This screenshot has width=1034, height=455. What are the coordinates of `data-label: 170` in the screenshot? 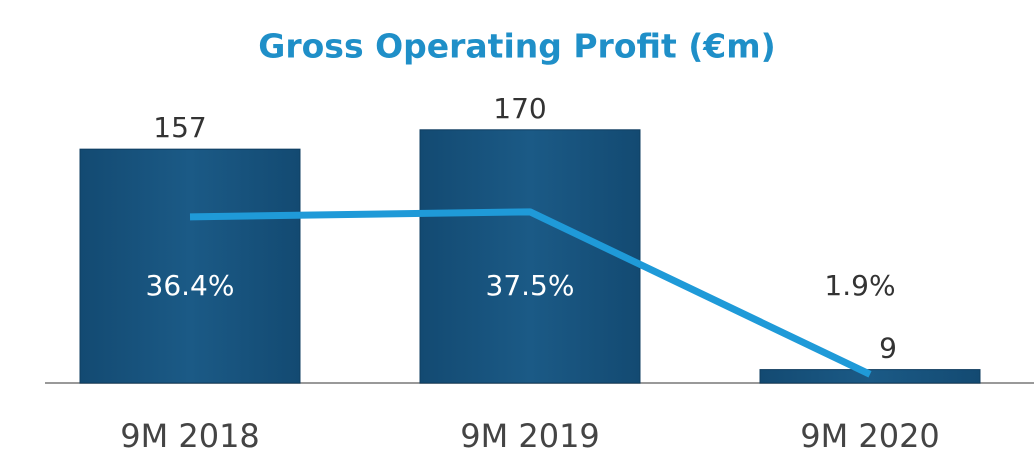 It's located at (519, 108).